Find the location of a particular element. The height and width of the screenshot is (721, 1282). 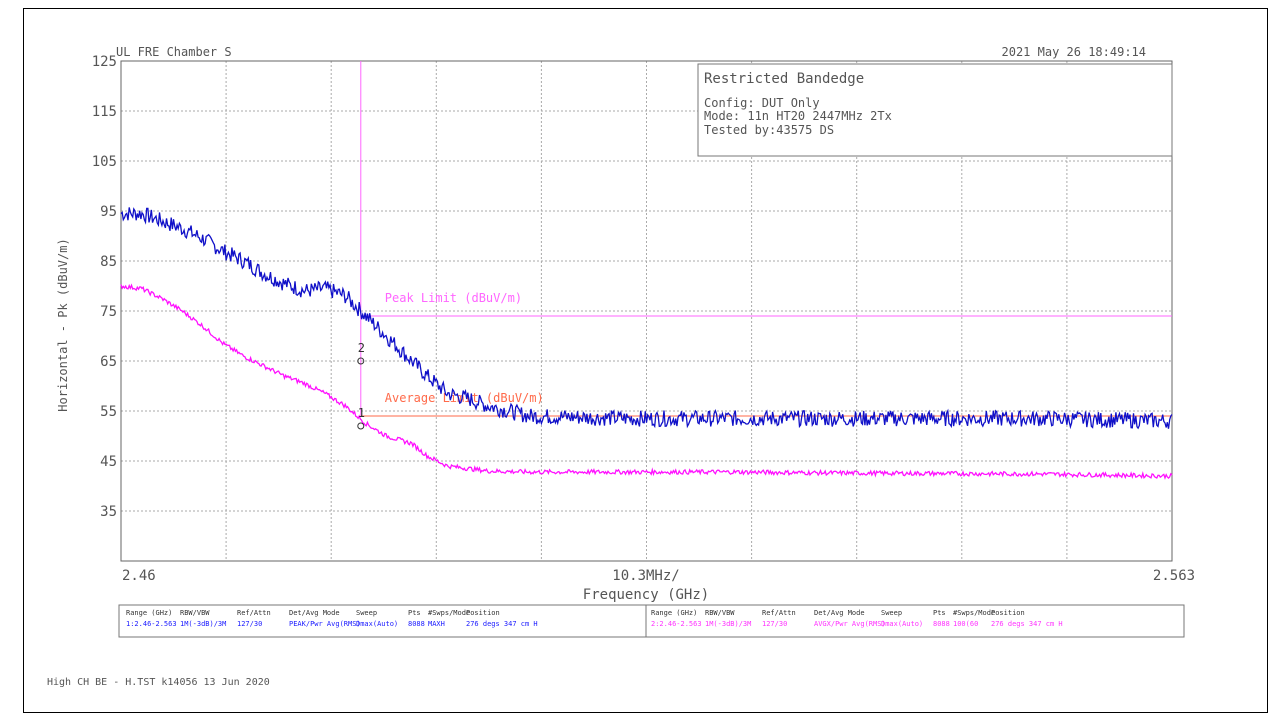

y-axis-label: Horizontal - Pk (dBuV/m) is located at coordinates (63, 324).